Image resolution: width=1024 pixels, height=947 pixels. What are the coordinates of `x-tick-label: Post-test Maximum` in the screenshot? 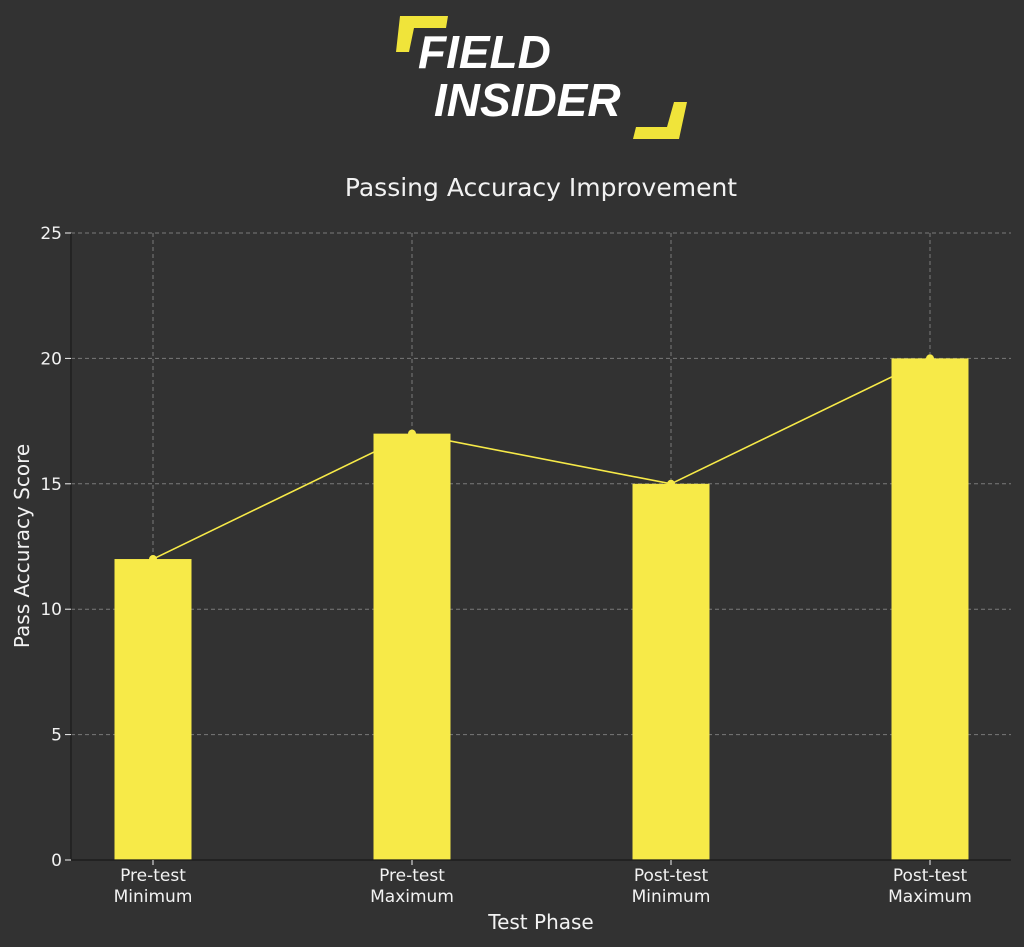 It's located at (930, 886).